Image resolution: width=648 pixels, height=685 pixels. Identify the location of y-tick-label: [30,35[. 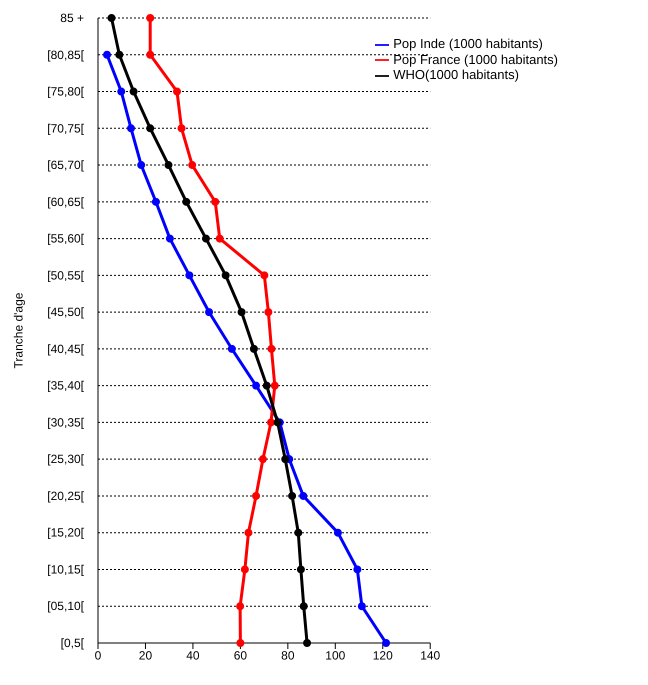
(66, 422).